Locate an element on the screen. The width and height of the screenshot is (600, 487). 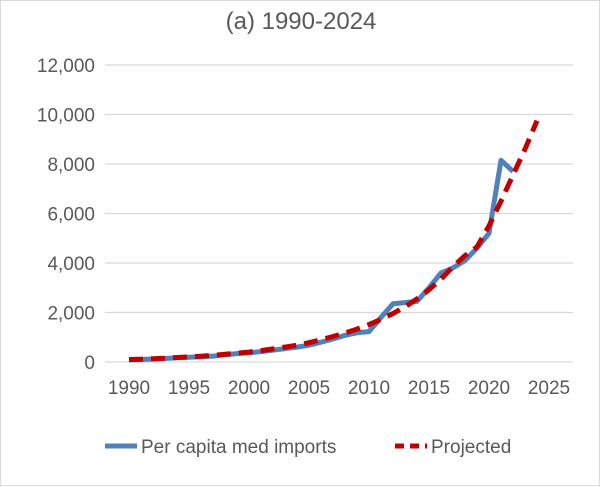
y-tick-label: 2,000 is located at coordinates (71, 314).